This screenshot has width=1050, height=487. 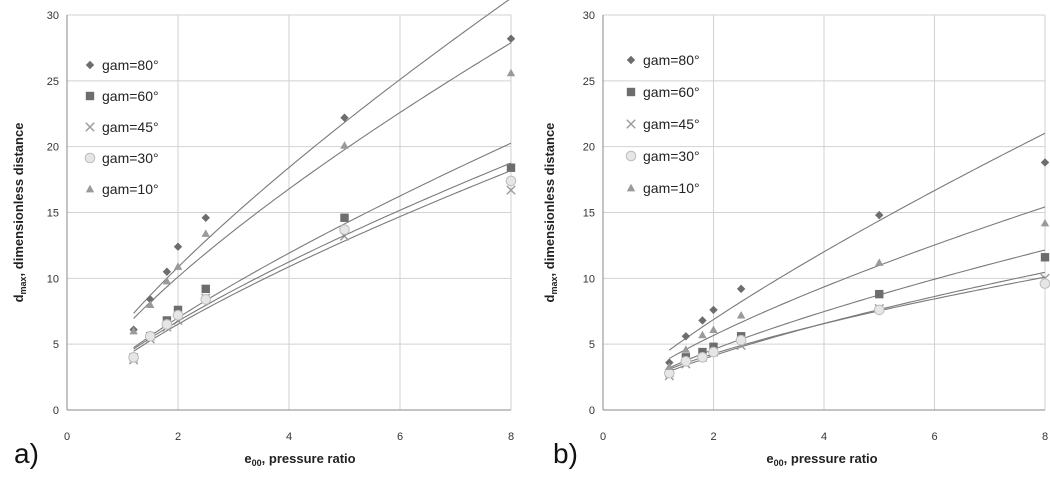 I want to click on panel-label: b), so click(x=565, y=453).